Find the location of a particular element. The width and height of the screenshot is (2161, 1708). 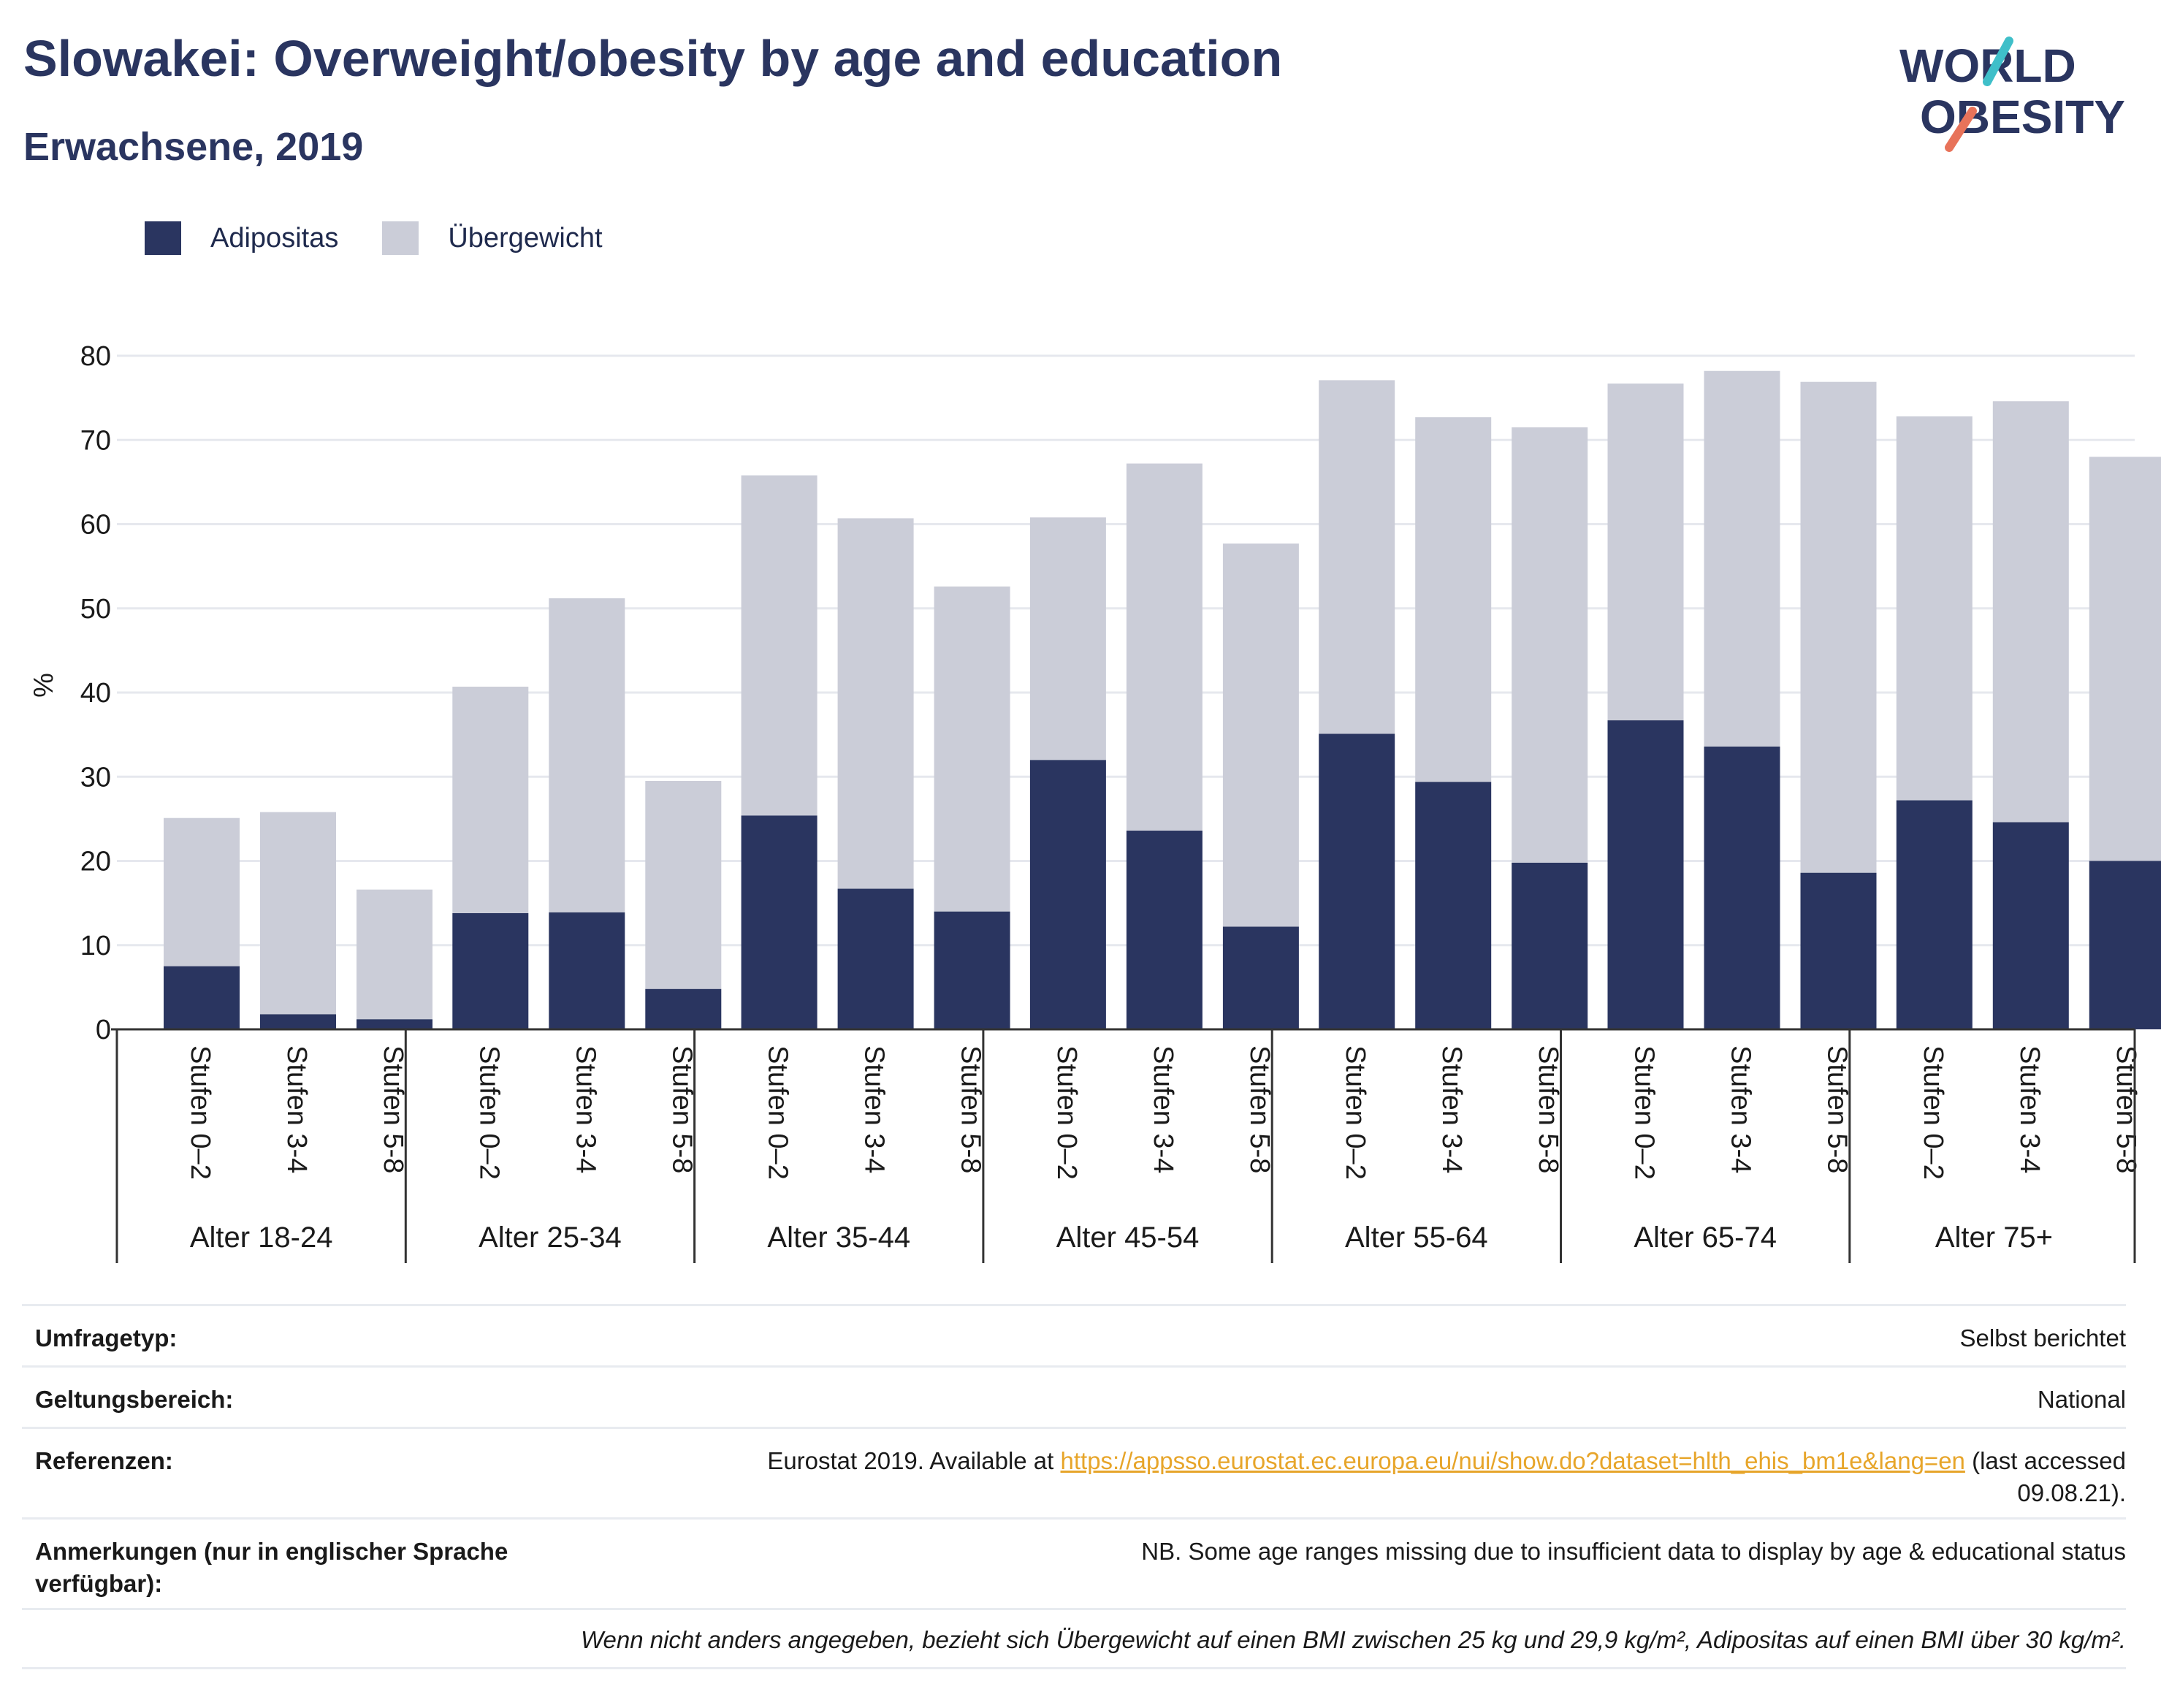

meta-key-scope: Geltungsbereich: is located at coordinates (134, 1399).